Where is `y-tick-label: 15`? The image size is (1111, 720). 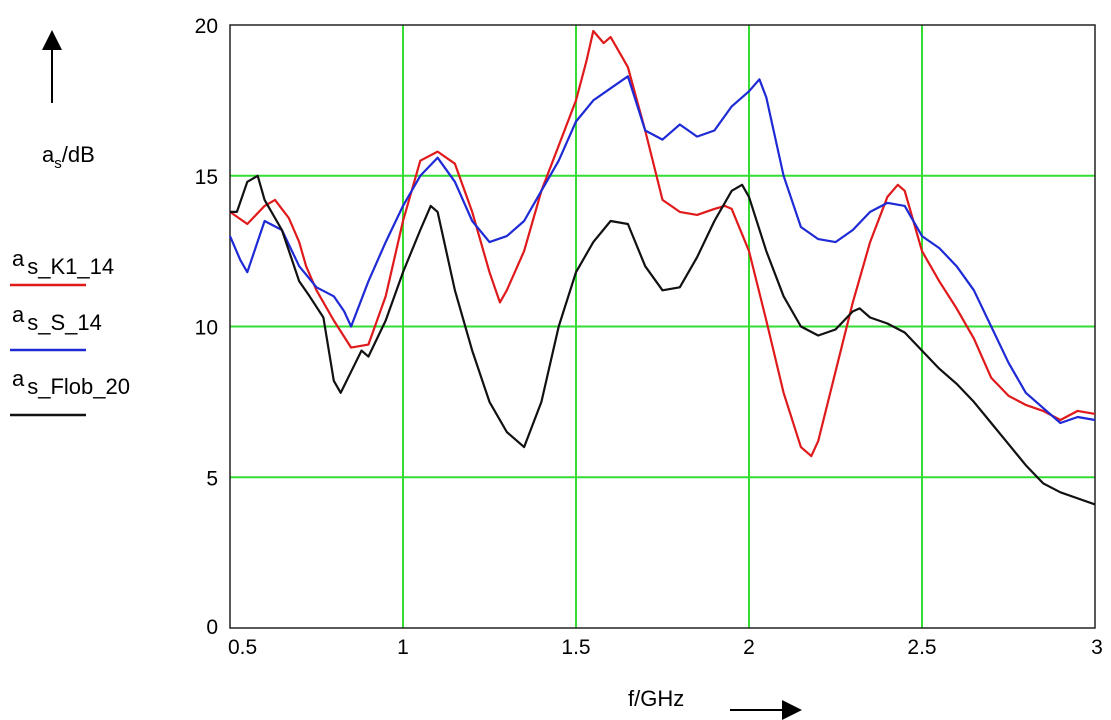 y-tick-label: 15 is located at coordinates (206, 177).